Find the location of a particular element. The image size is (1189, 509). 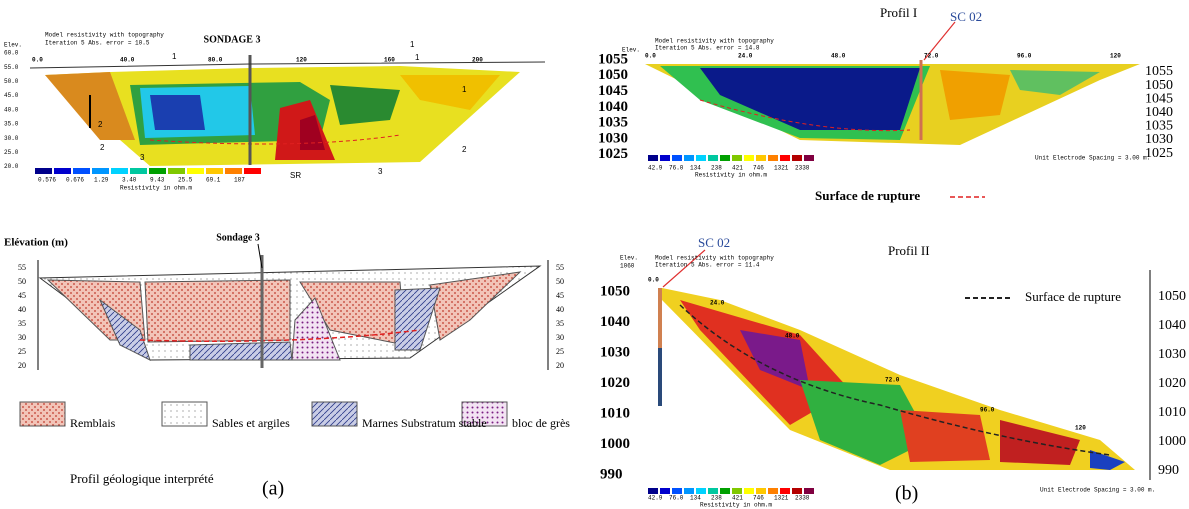

elevation-tick: 20.0 is located at coordinates (11, 166).